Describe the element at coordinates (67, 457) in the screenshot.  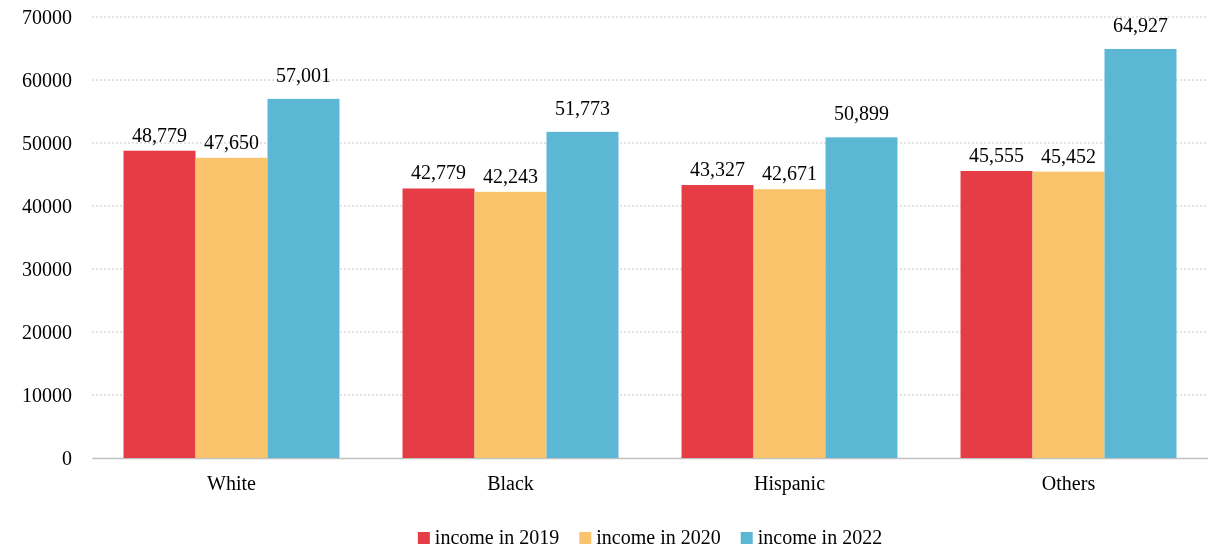
I see `y-tick-label: 0` at that location.